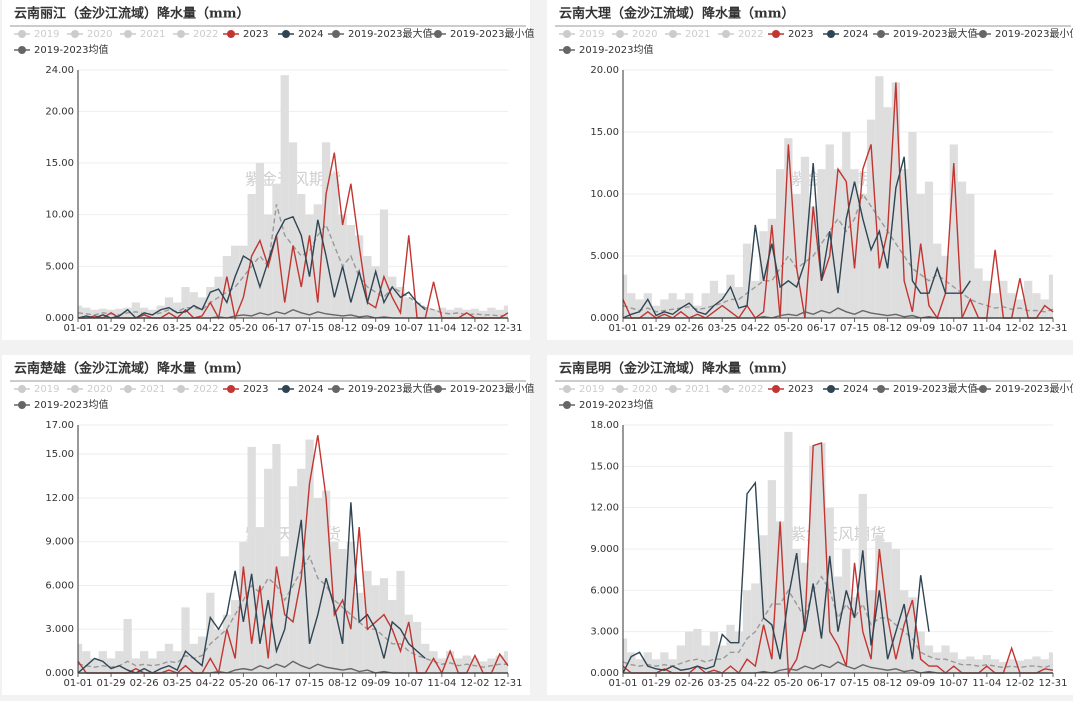 This screenshot has height=701, width=1073. Describe the element at coordinates (604, 590) in the screenshot. I see `y-tick-label: 6.000` at that location.